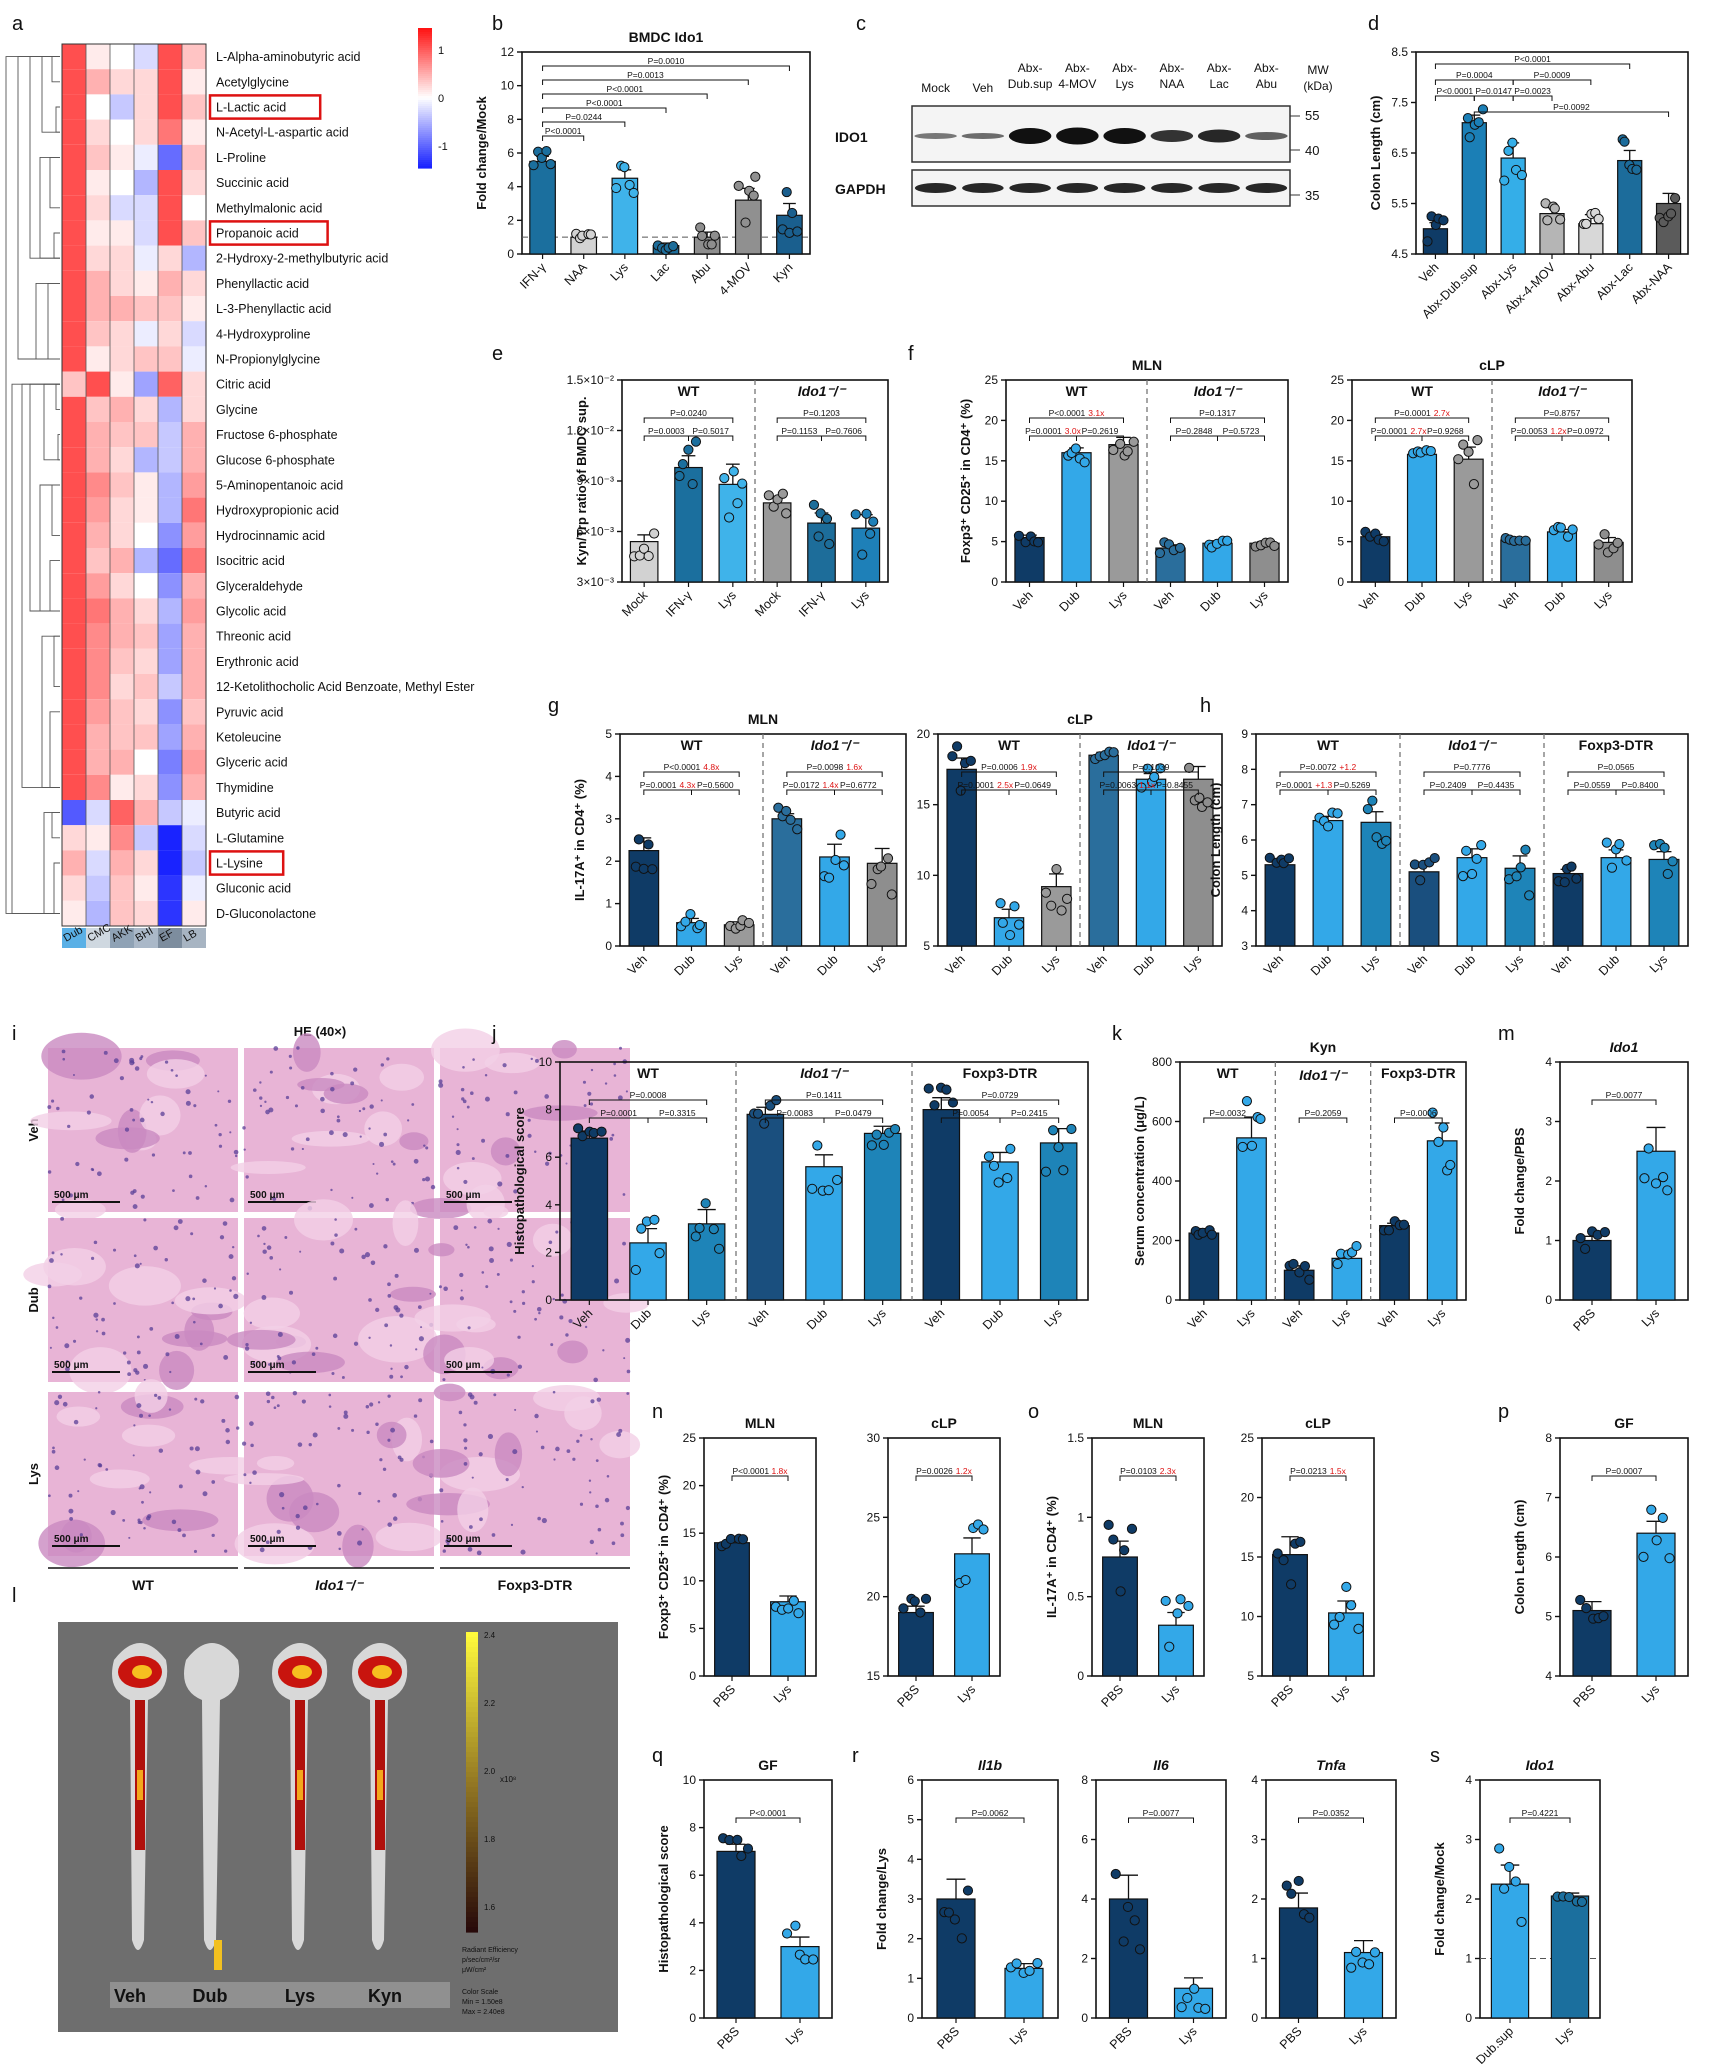 The width and height of the screenshot is (1728, 2069). I want to click on y-tick-label: 20, so click(992, 420).